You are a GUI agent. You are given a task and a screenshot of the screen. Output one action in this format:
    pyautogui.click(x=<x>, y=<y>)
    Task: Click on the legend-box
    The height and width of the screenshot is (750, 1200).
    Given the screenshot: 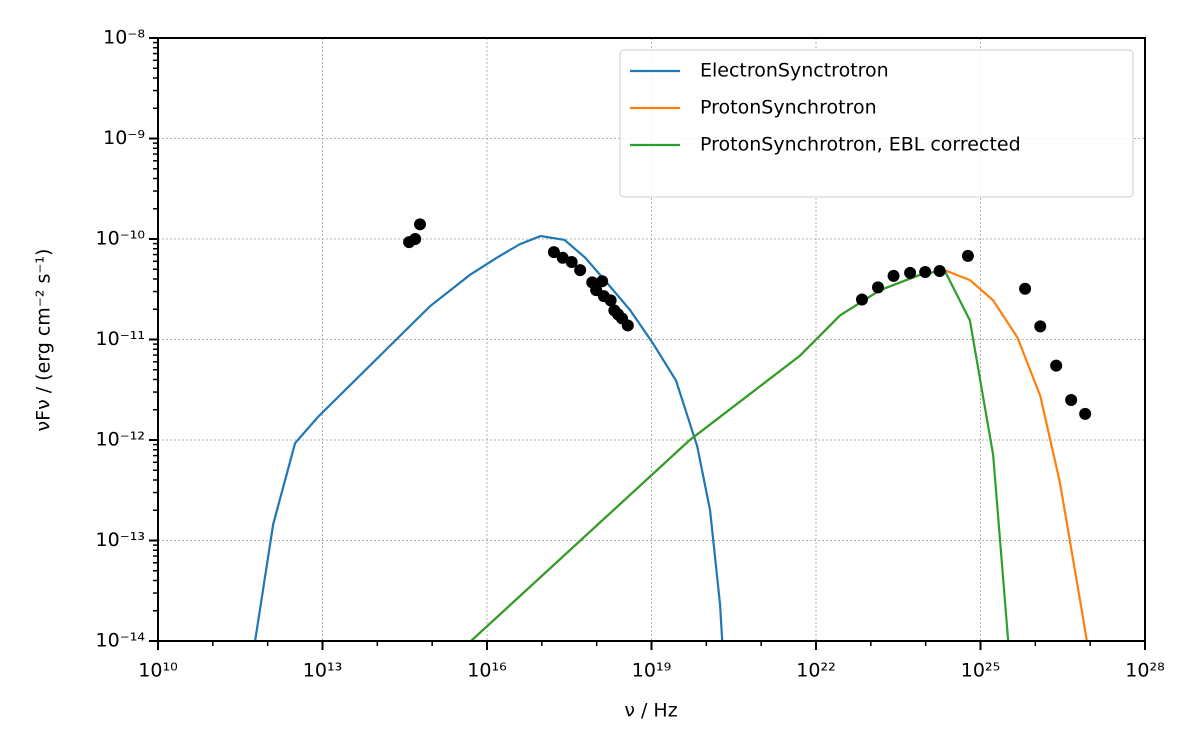 What is the action you would take?
    pyautogui.click(x=876, y=123)
    